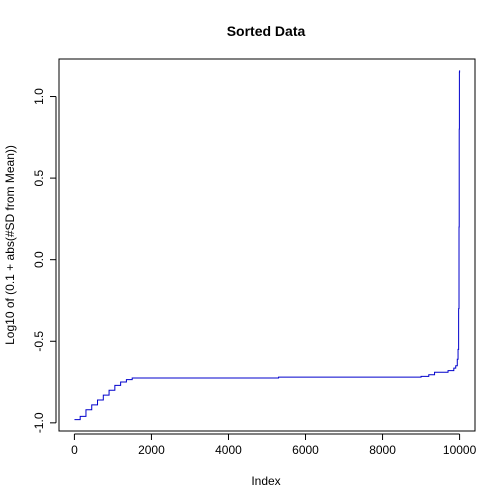 This screenshot has height=504, width=504. Describe the element at coordinates (151, 450) in the screenshot. I see `x-tick-label: 2000` at that location.